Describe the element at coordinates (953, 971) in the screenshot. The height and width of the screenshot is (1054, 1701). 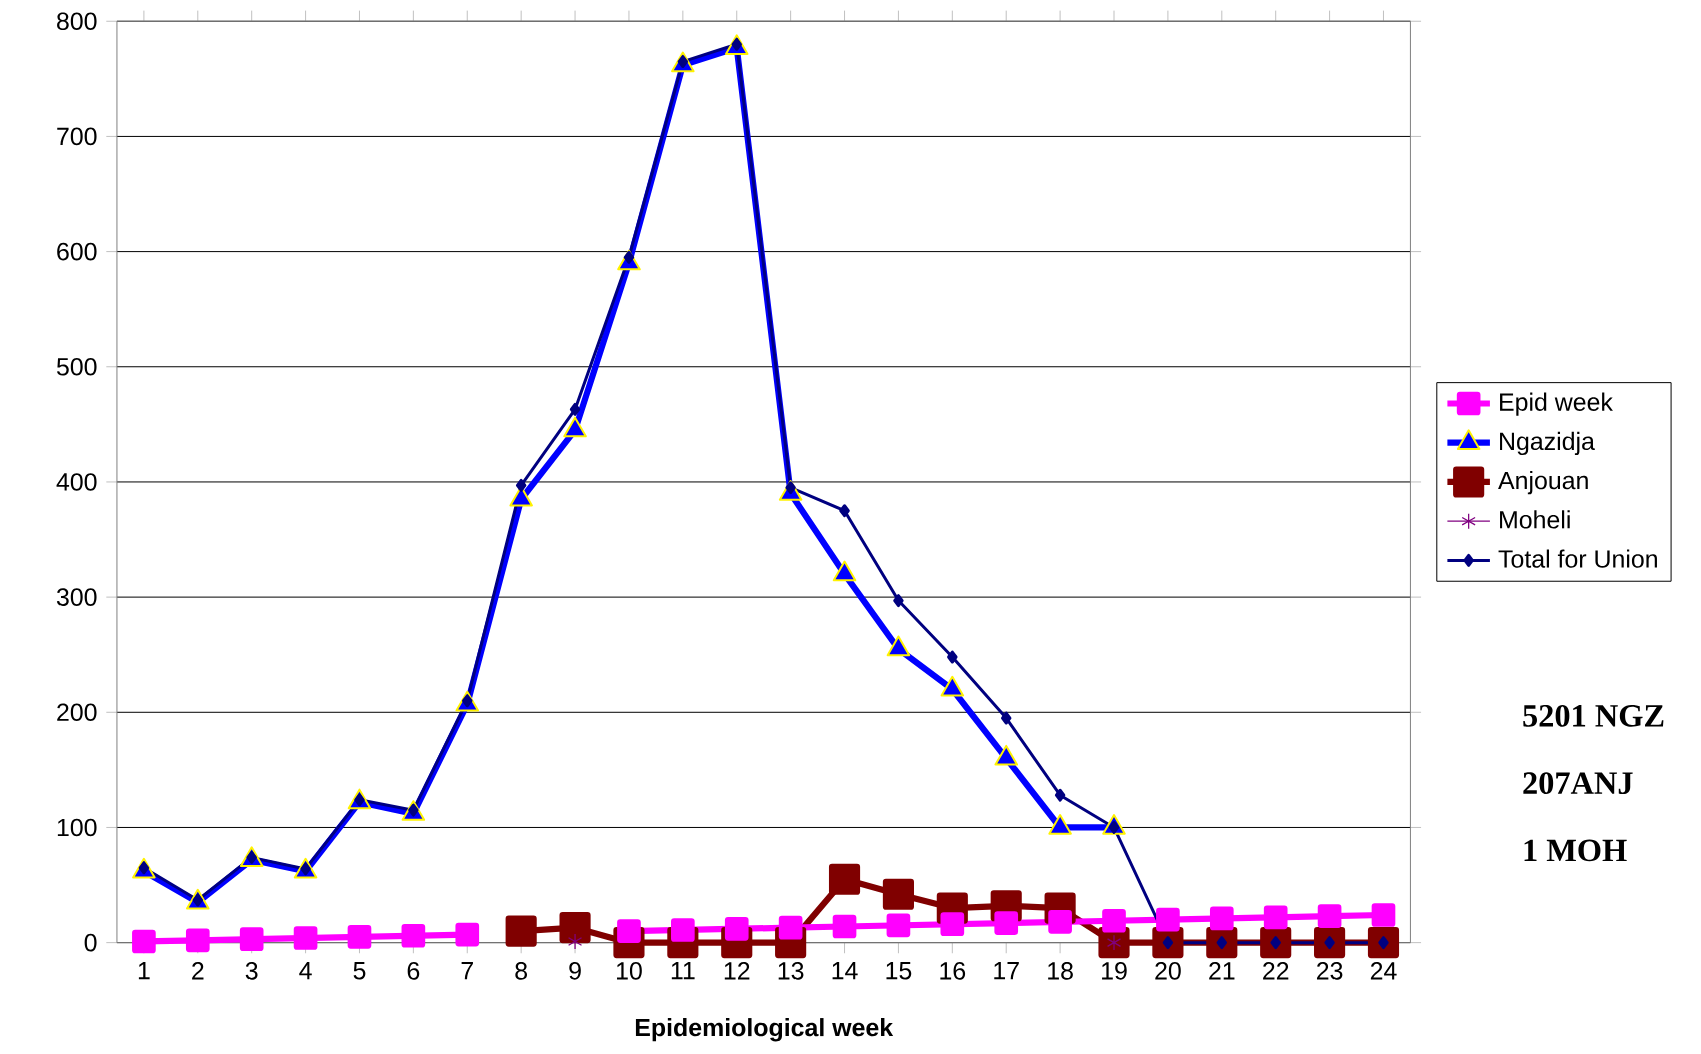
I see `x-tick-label: 16` at that location.